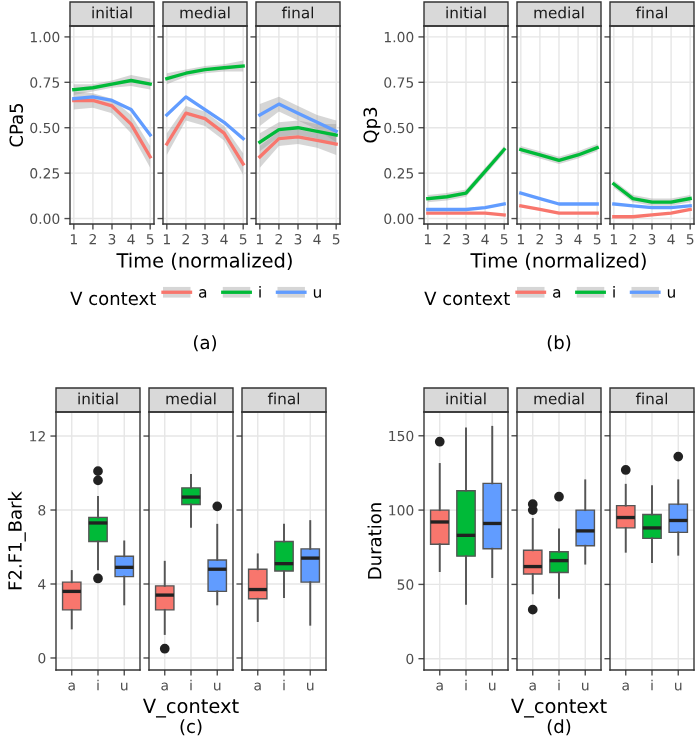 This screenshot has width=700, height=742. What do you see at coordinates (559, 727) in the screenshot?
I see `text: (d)` at bounding box center [559, 727].